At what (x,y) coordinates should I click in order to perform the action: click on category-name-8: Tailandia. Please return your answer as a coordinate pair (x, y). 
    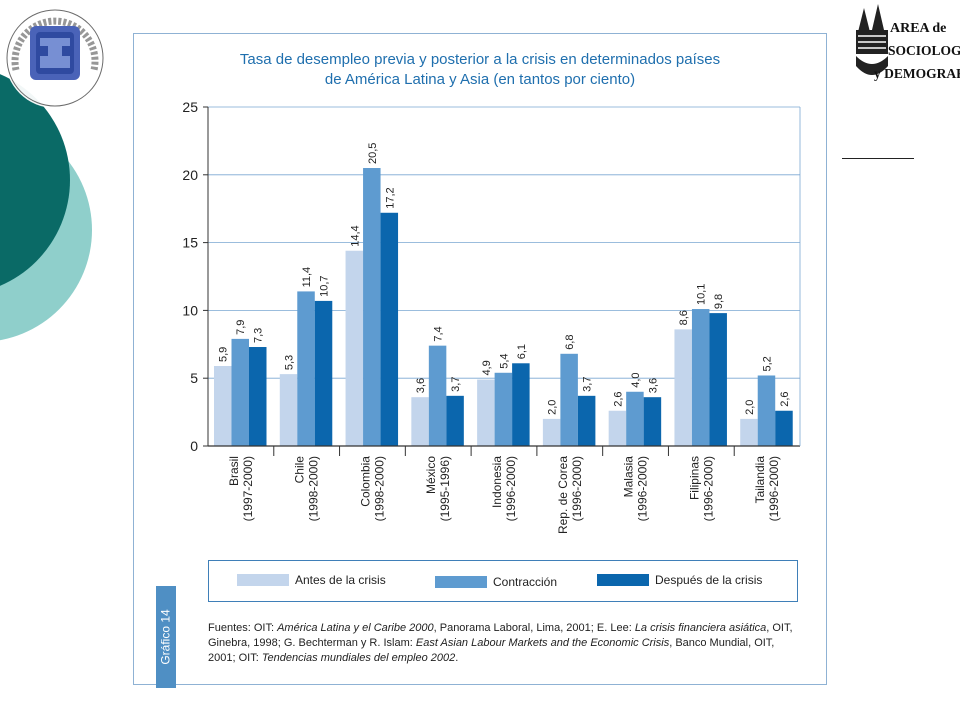
    Looking at the image, I should click on (760, 480).